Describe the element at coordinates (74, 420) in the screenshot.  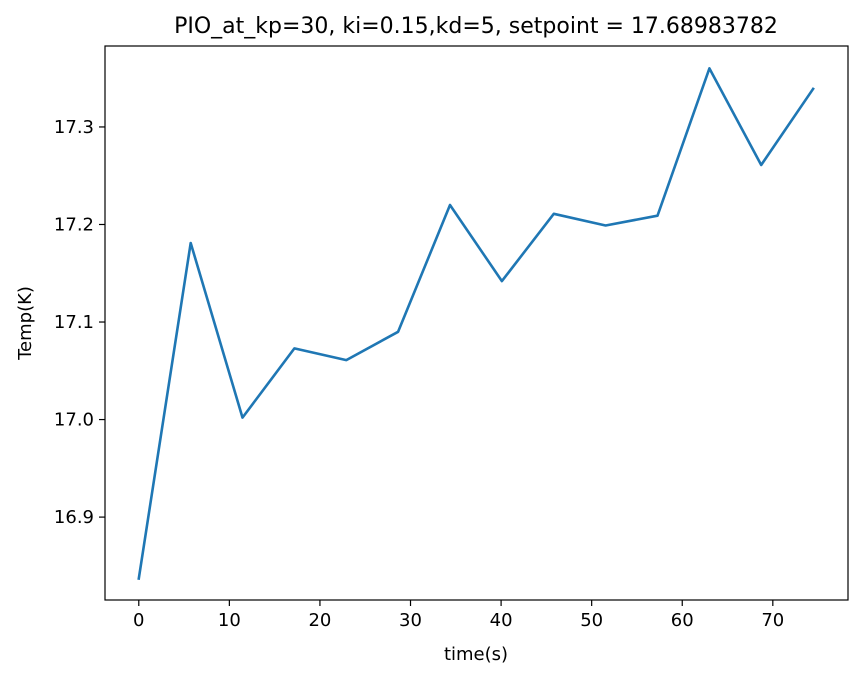
I see `y-tick-label: 17.0` at that location.